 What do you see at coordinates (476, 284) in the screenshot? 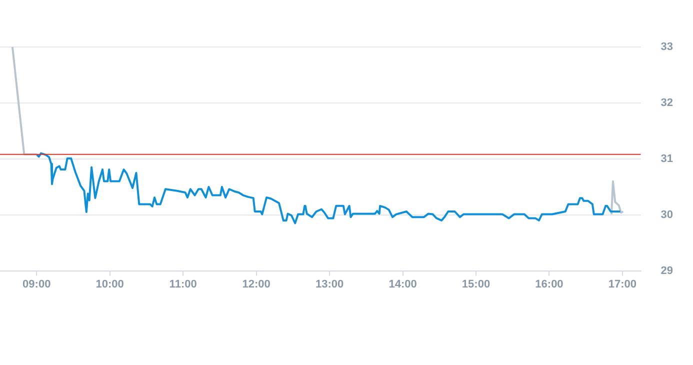
I see `x-tick-label: 15:00` at bounding box center [476, 284].